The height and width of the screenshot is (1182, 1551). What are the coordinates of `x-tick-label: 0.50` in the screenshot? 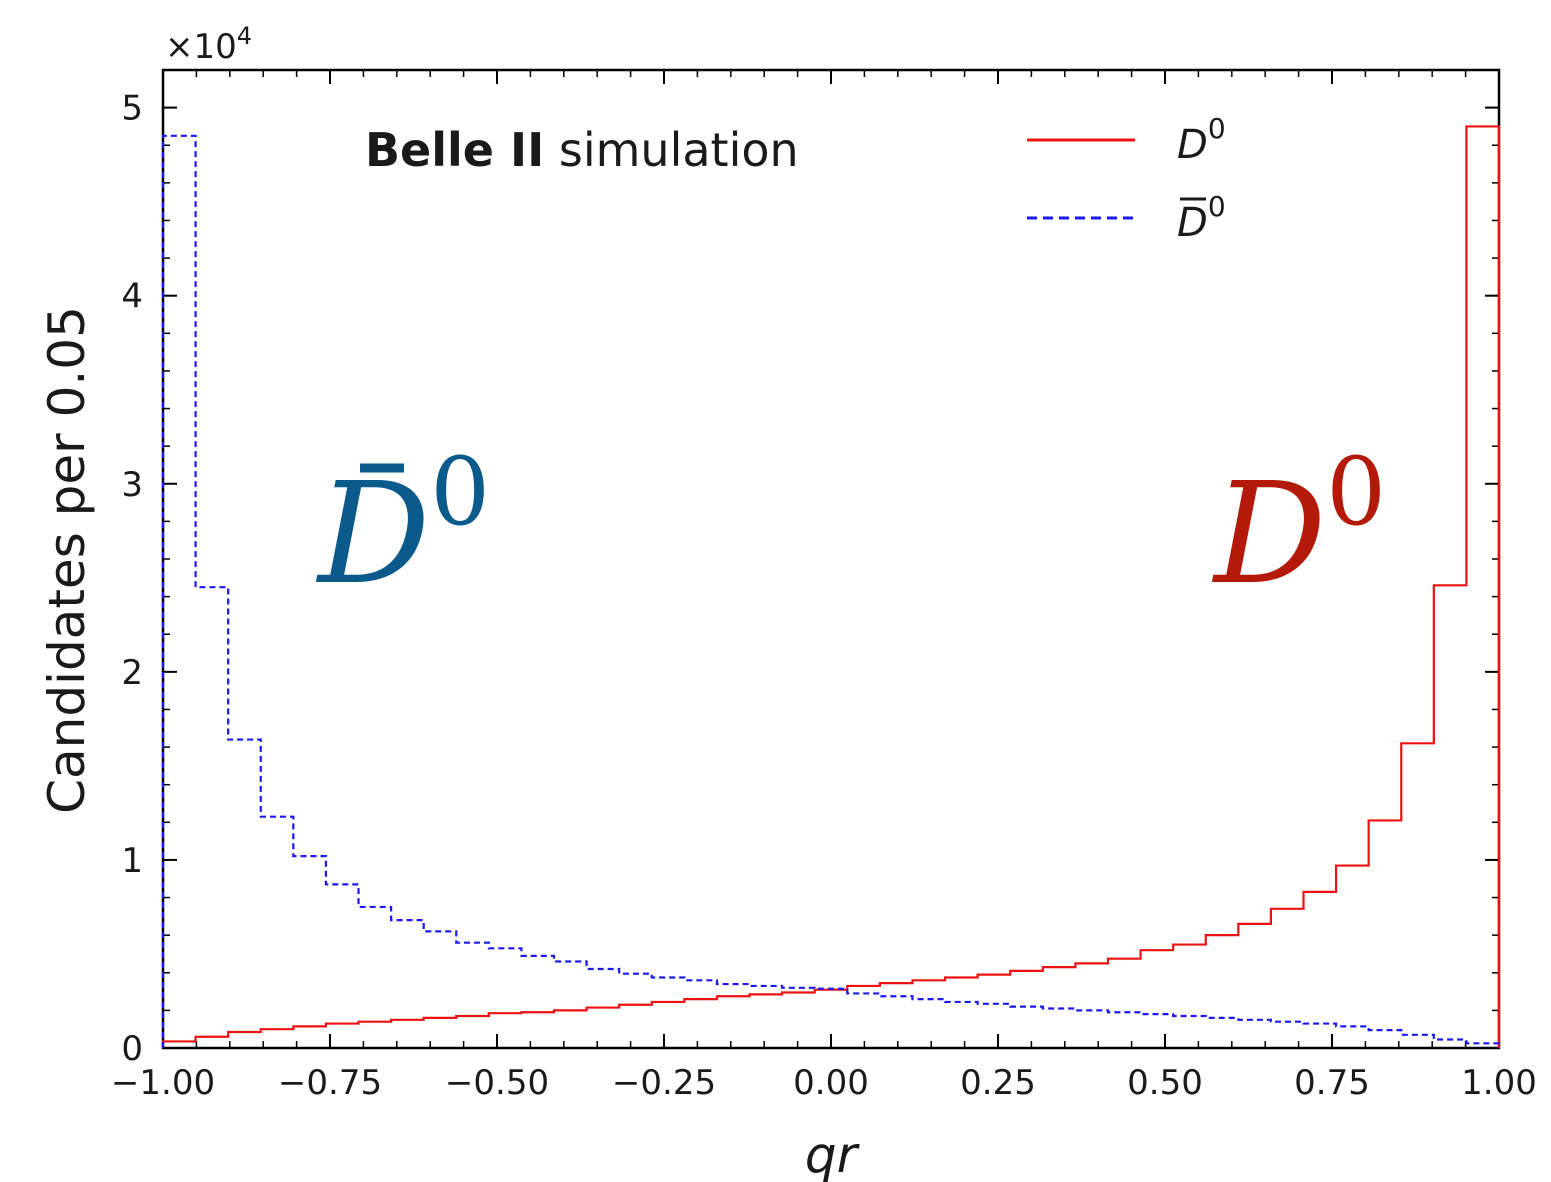 It's located at (1165, 1083).